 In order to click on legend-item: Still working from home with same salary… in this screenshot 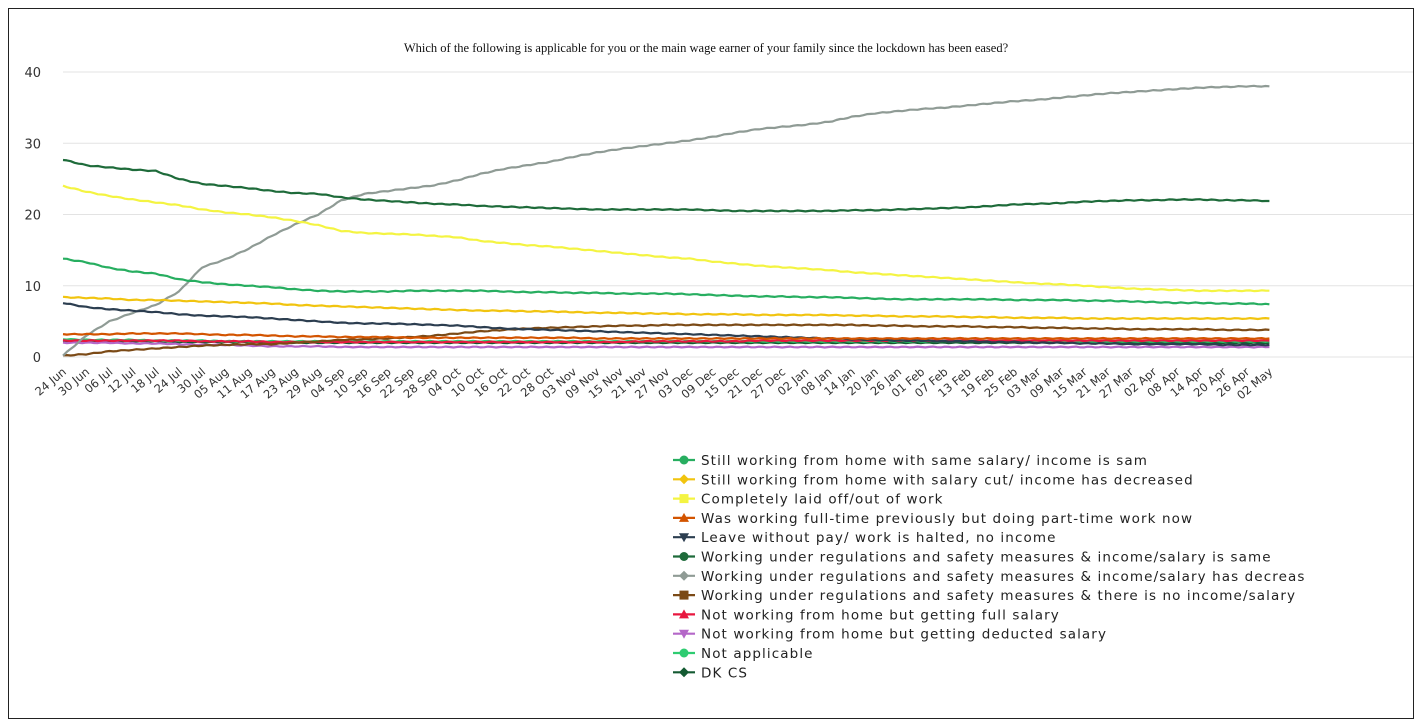, I will do `click(910, 461)`.